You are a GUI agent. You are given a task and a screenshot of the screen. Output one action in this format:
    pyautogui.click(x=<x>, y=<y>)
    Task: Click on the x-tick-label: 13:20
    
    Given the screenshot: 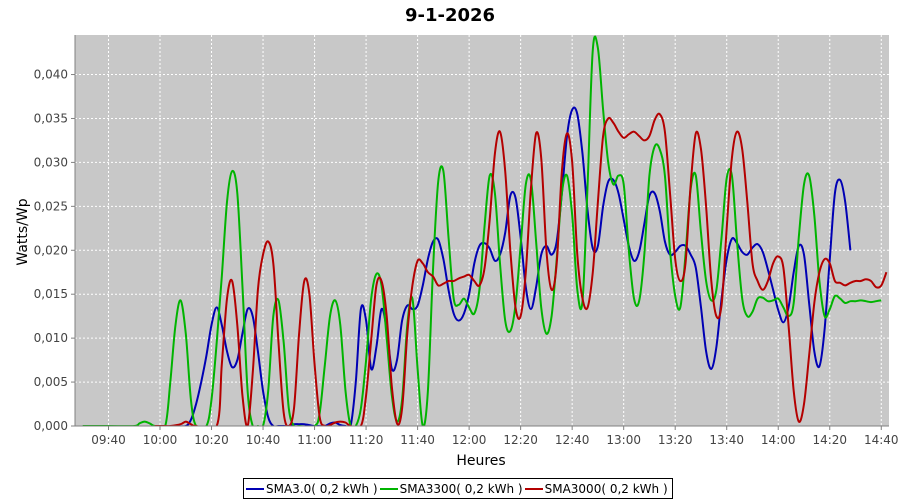 What is the action you would take?
    pyautogui.click(x=675, y=440)
    